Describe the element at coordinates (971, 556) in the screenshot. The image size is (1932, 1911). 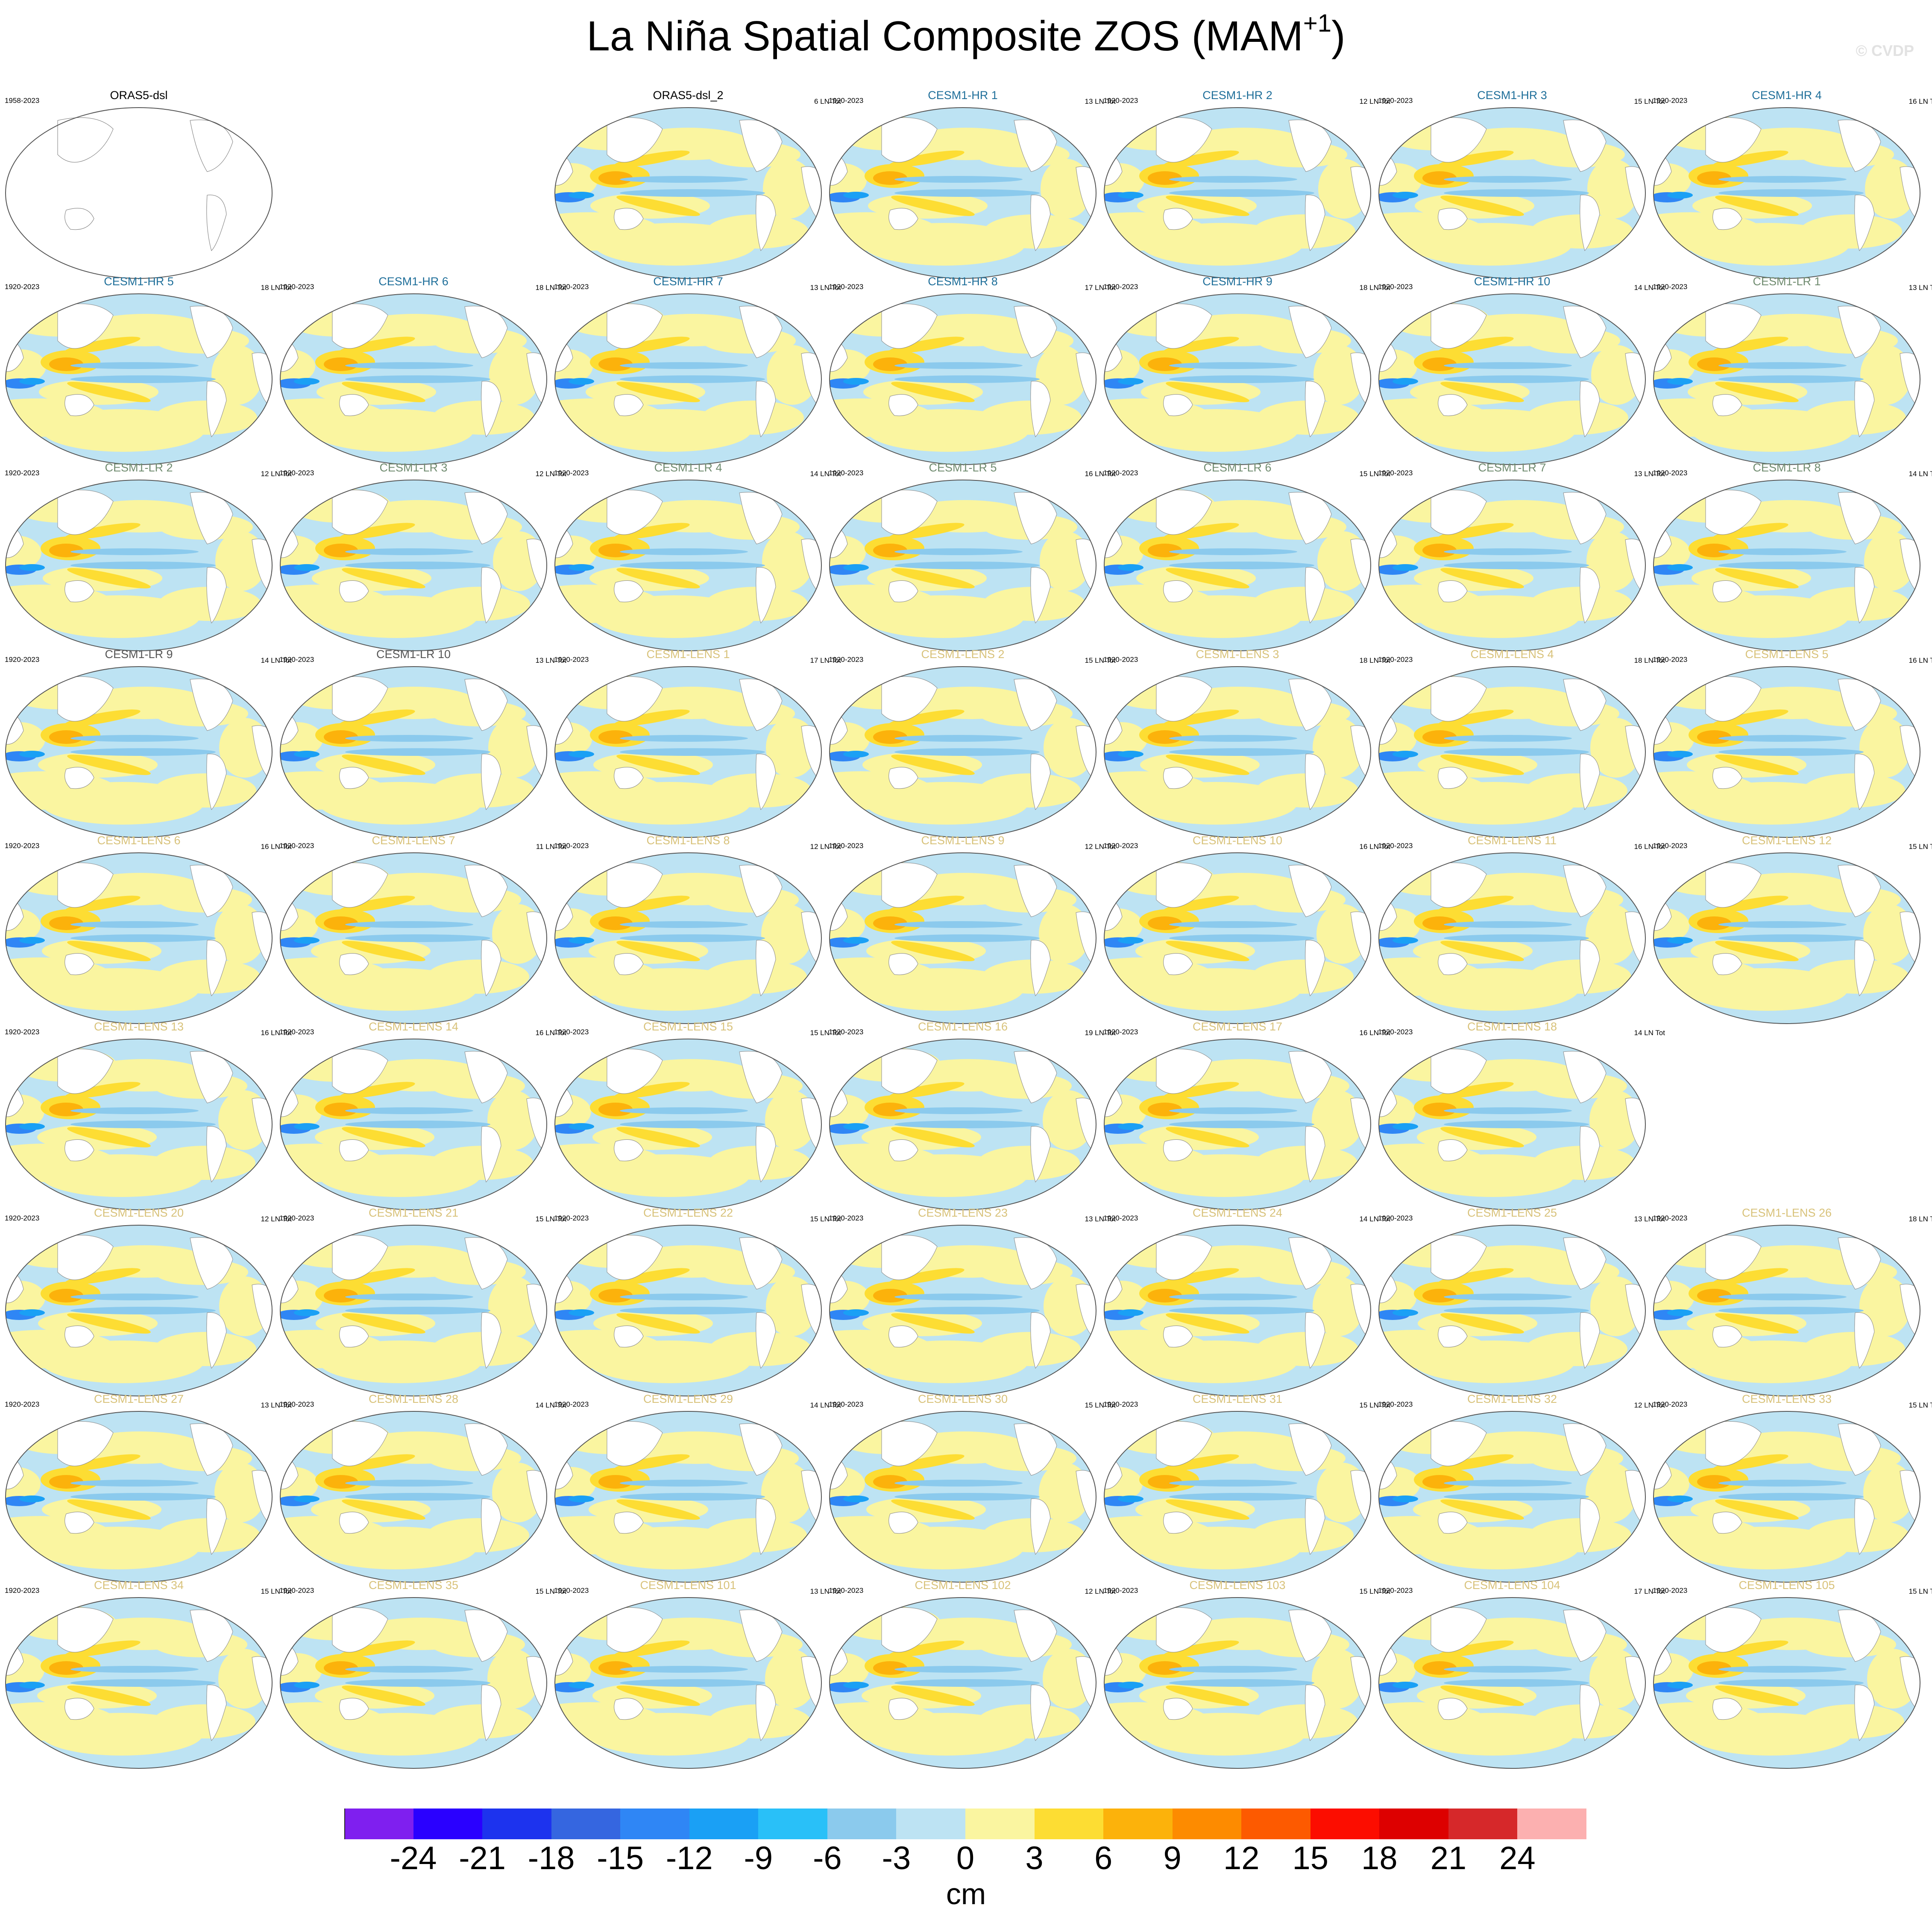
I see `map-panel: CESM1-LR 5 1920-2023 16 LN Tot` at that location.